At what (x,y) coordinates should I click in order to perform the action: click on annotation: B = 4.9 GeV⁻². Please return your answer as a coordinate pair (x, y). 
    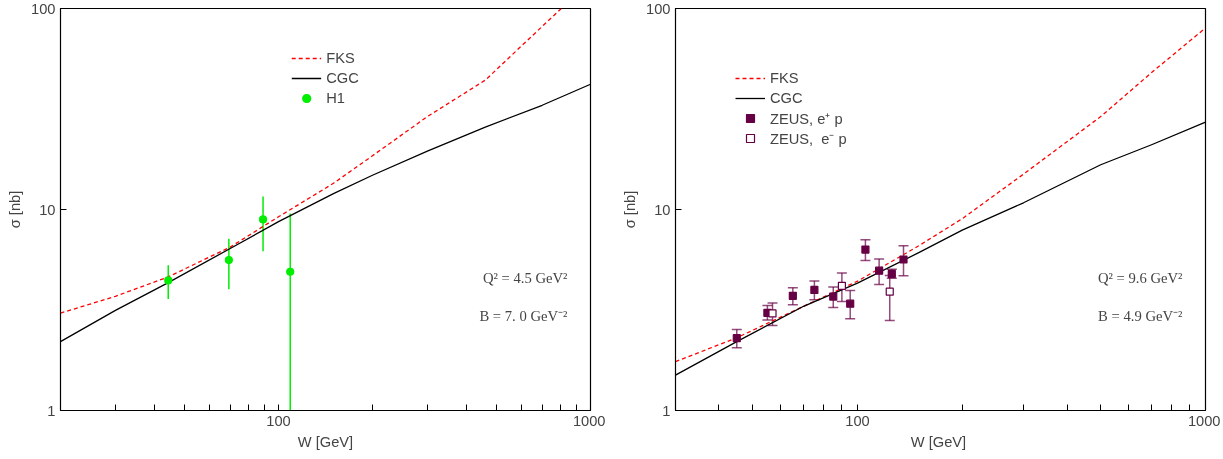
    Looking at the image, I should click on (1141, 315).